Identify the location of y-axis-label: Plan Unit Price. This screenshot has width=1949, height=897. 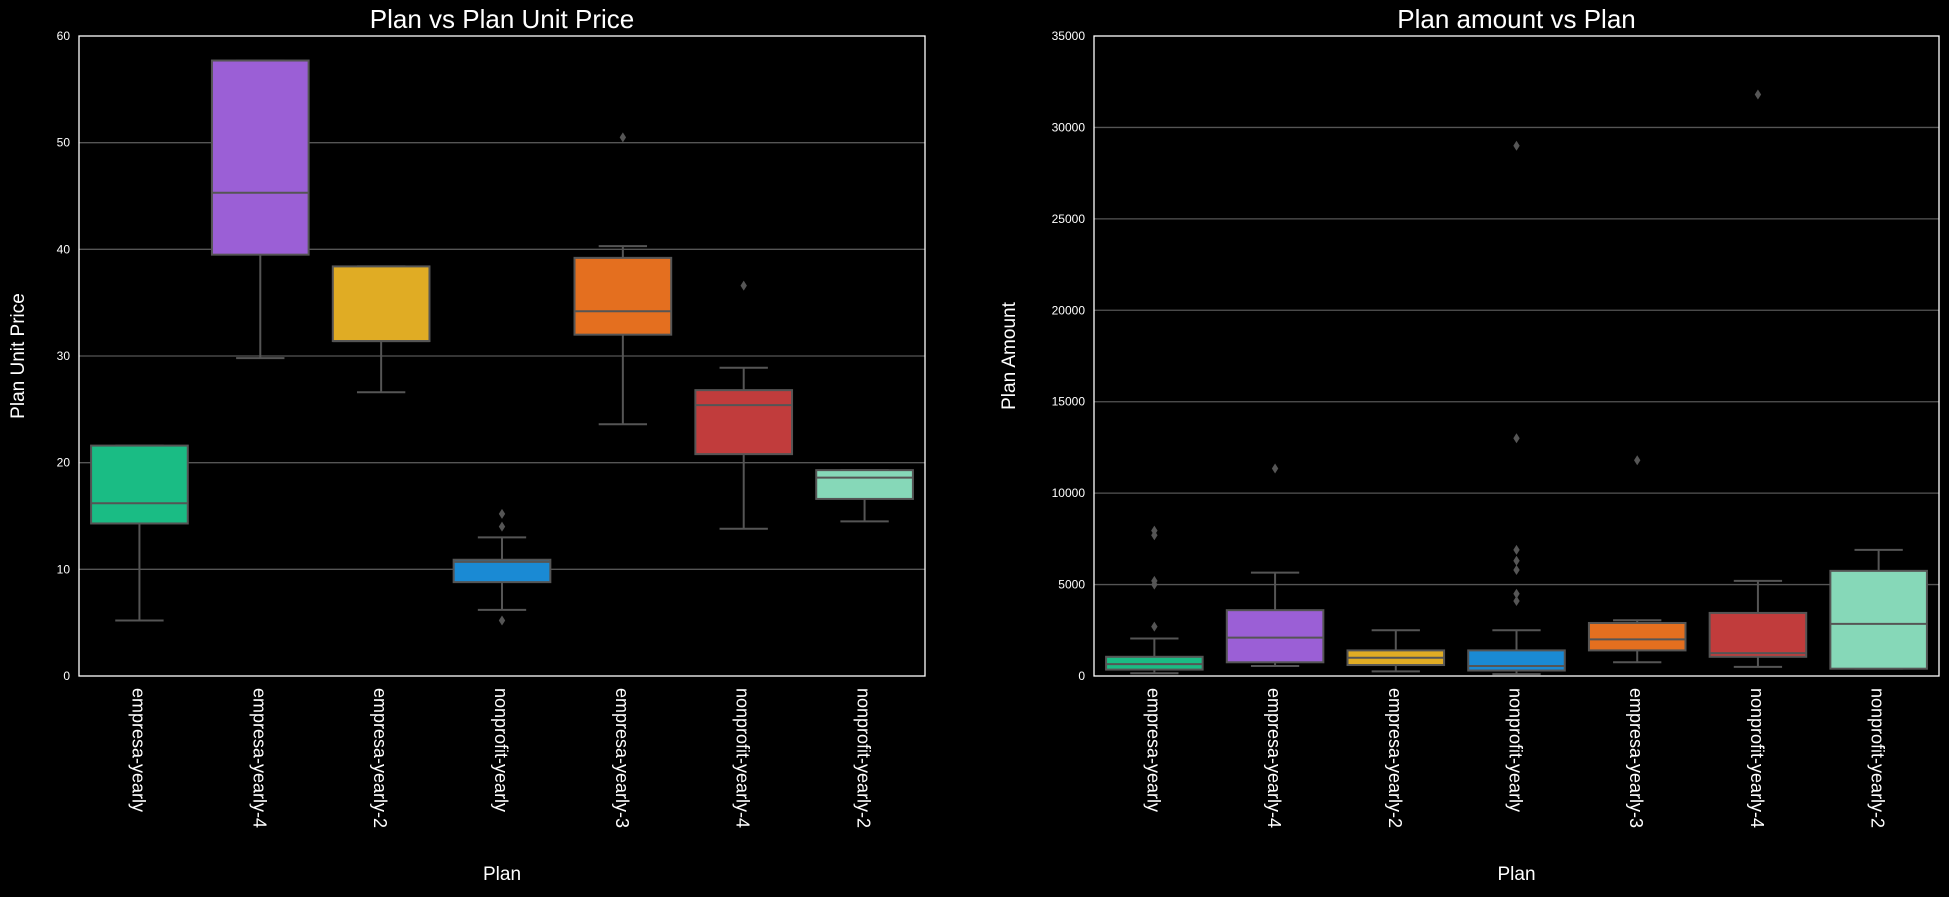
(18, 356).